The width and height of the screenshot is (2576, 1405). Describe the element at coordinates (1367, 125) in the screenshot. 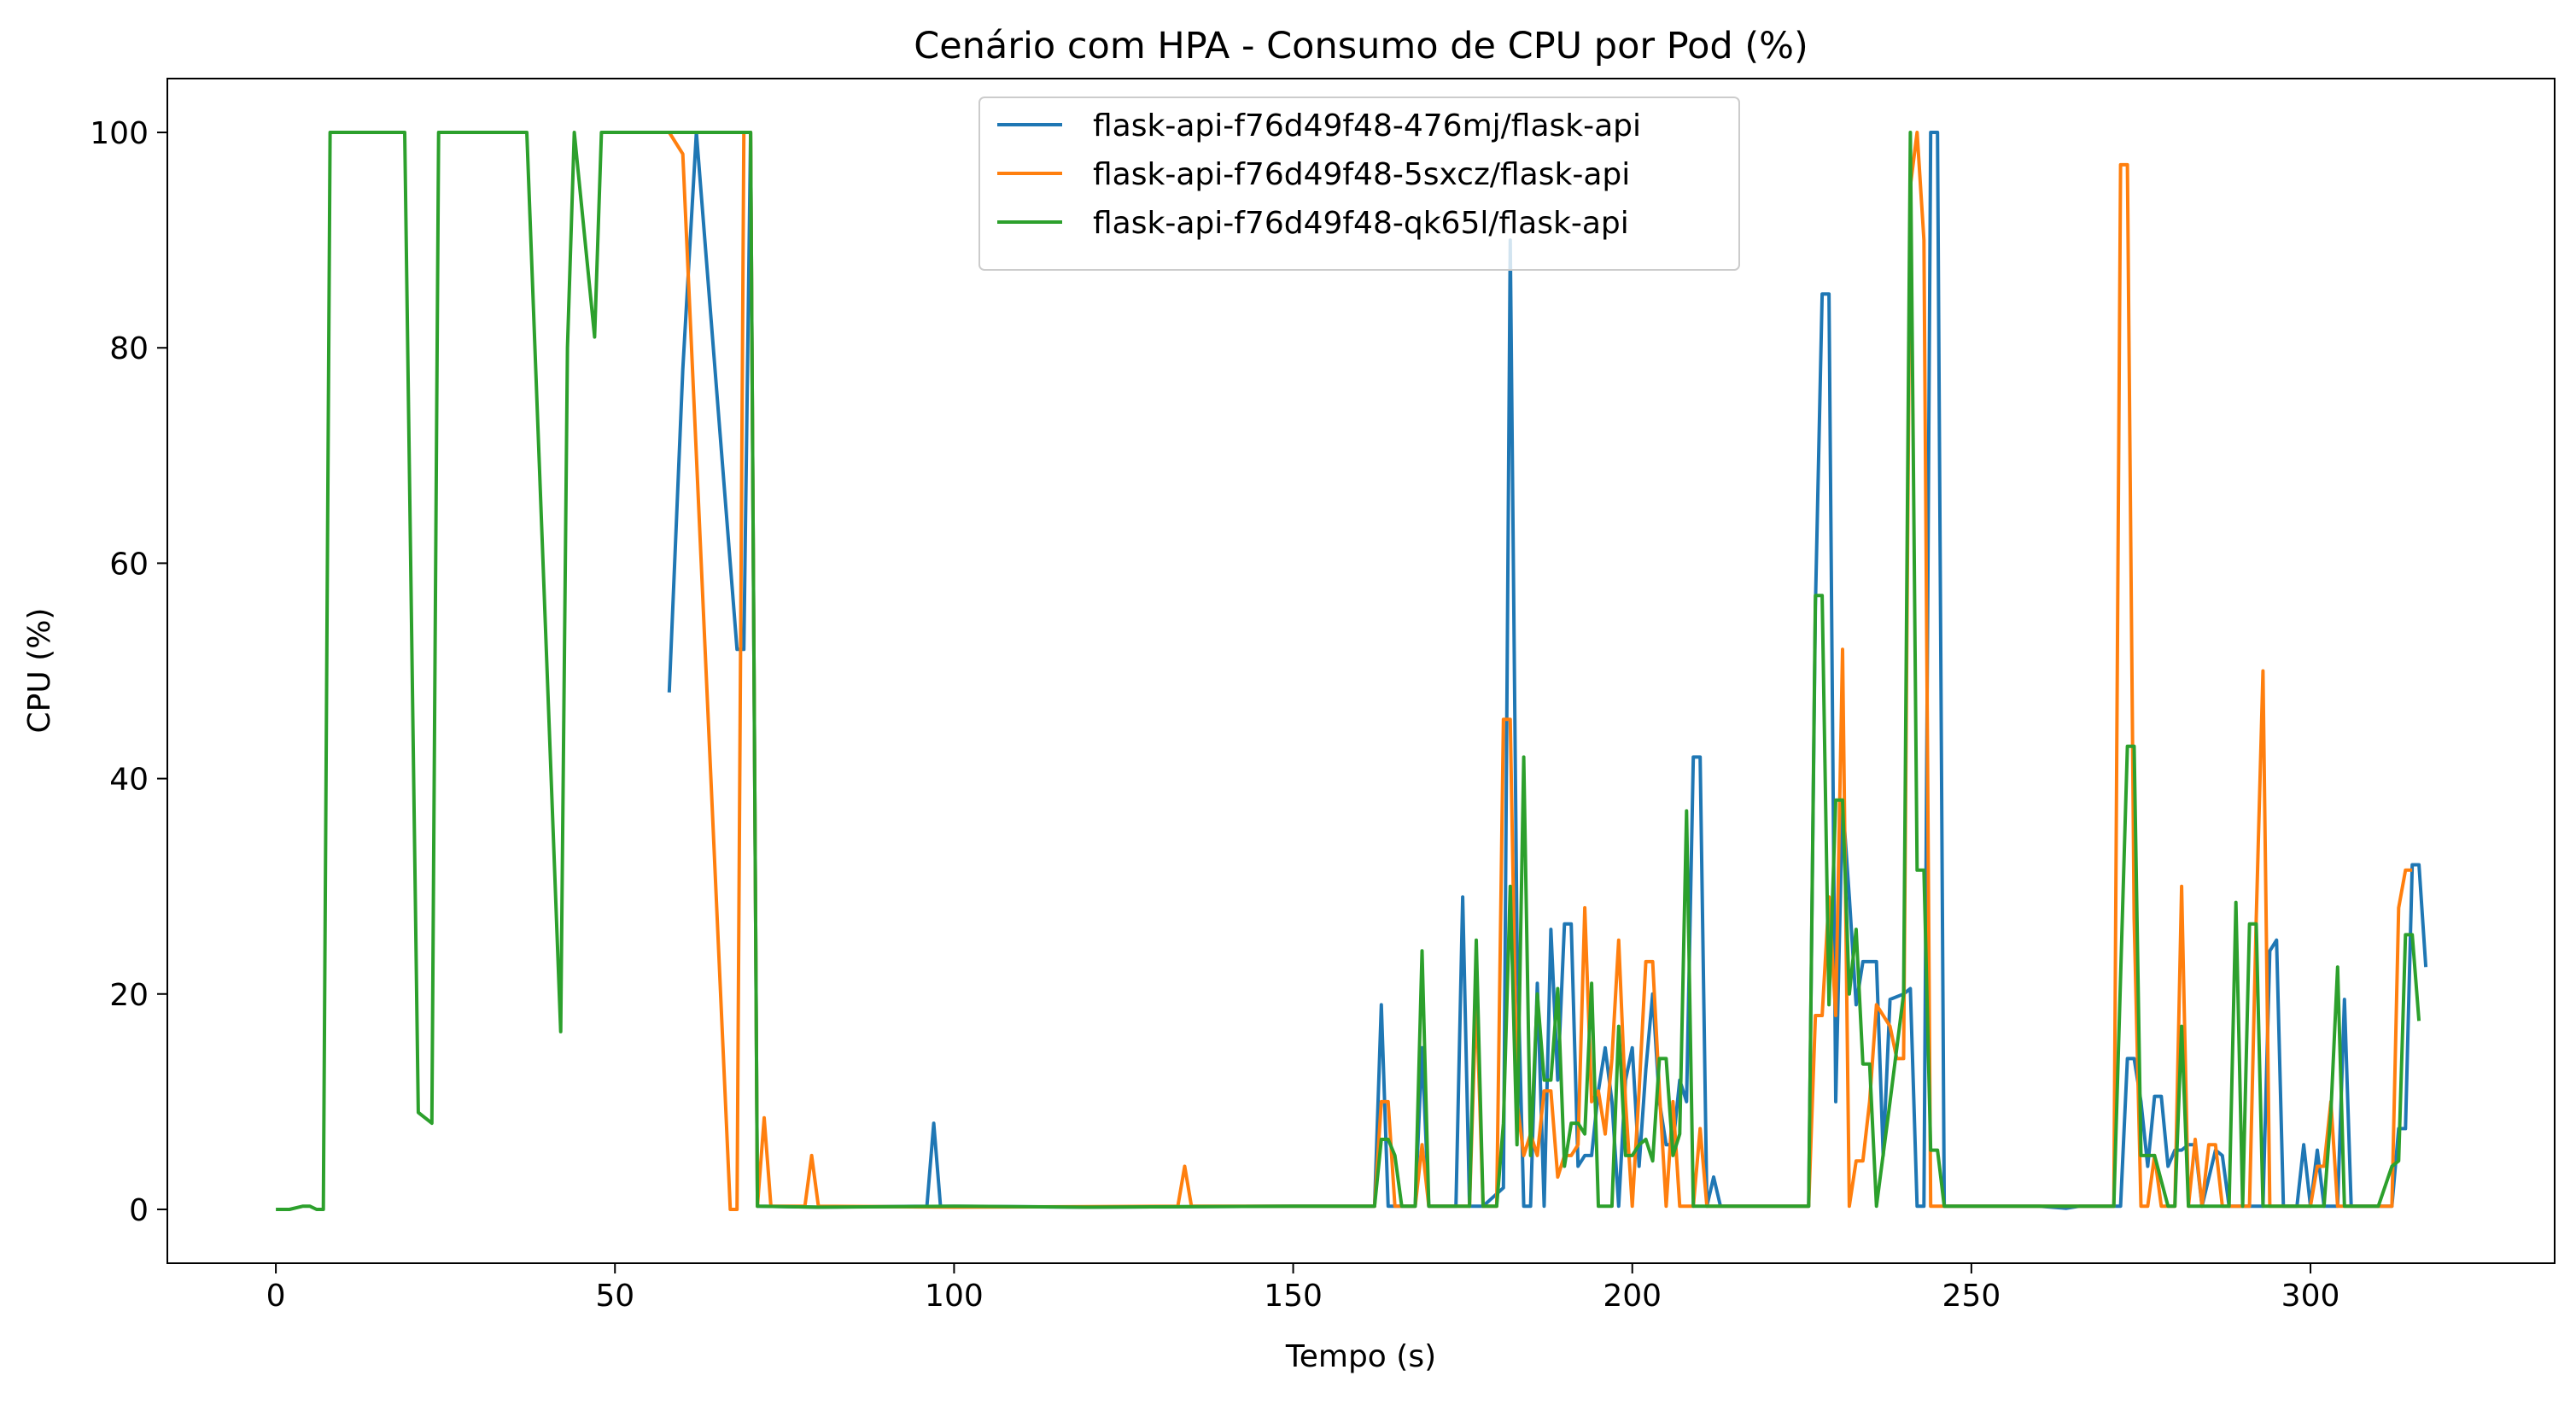

I see `legend-label-1: flask-api-f76d49f48-476mj/flask-api` at that location.